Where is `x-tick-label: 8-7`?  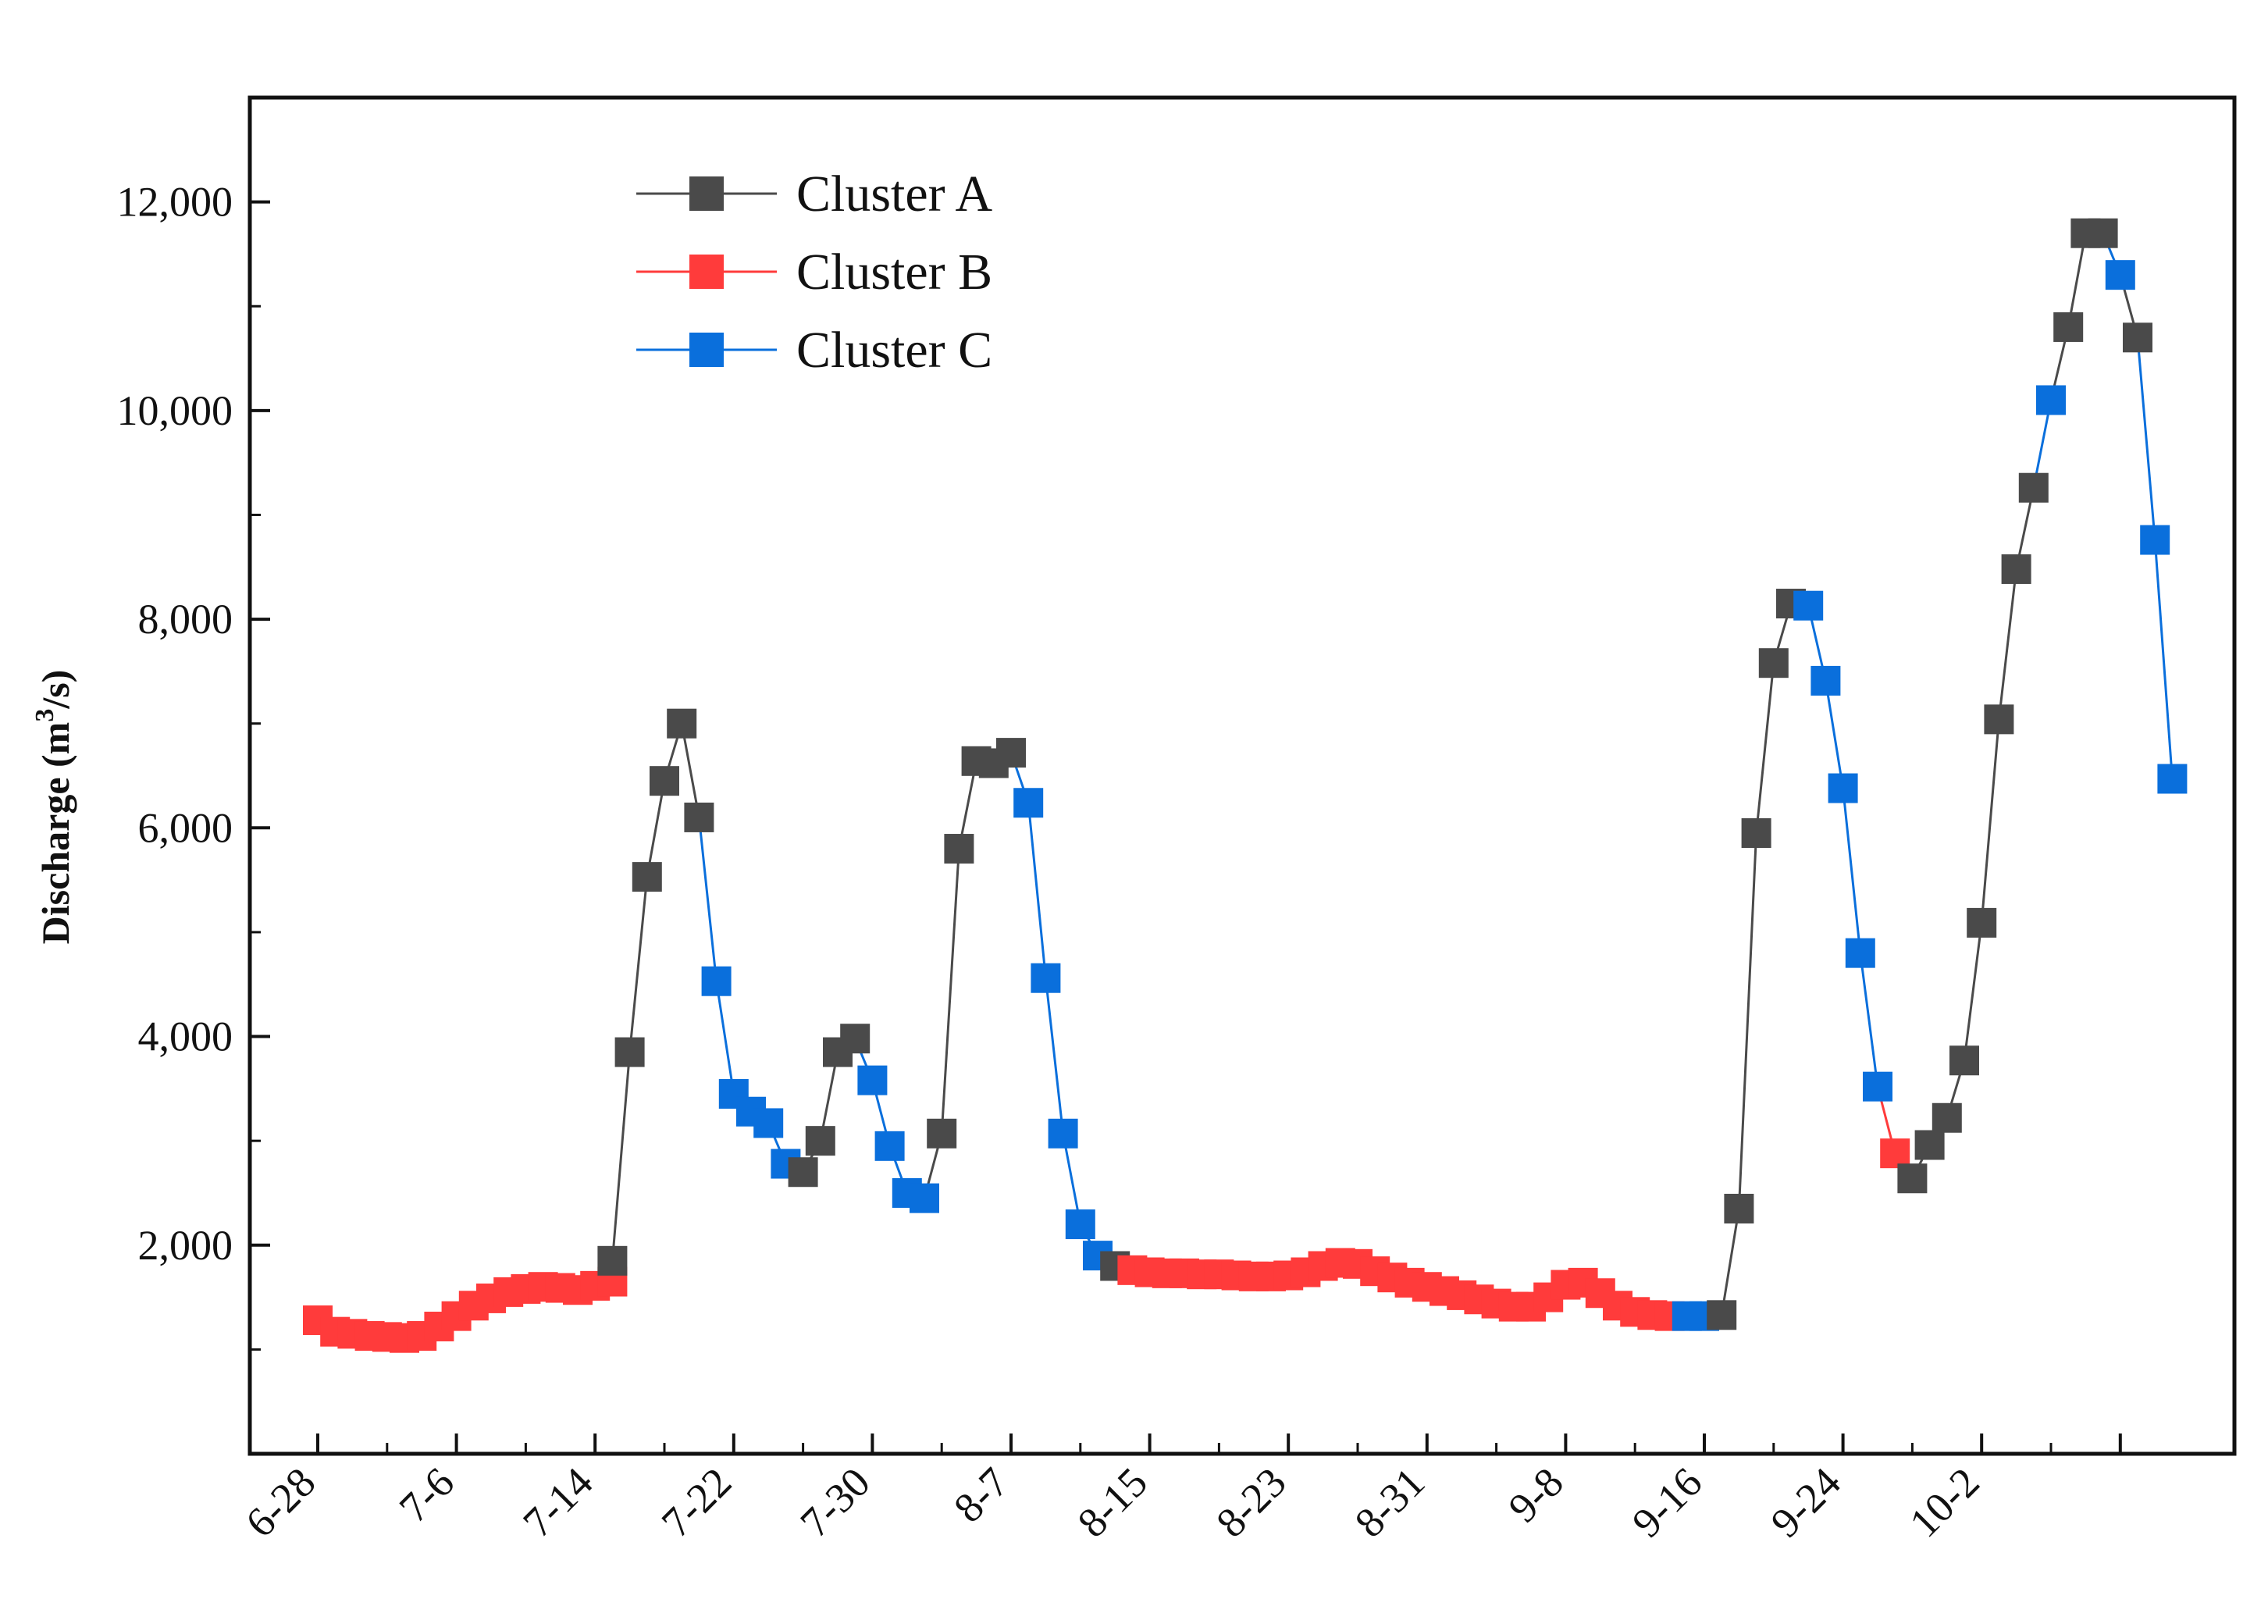
x-tick-label: 8-7 is located at coordinates (981, 1494).